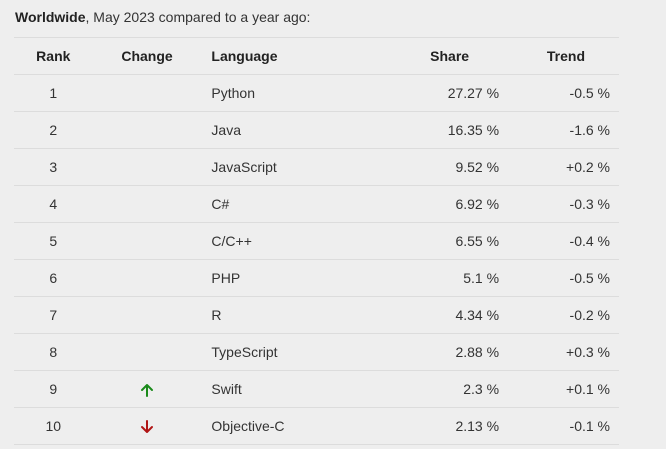 The width and height of the screenshot is (666, 449). I want to click on language-cell: R, so click(270, 315).